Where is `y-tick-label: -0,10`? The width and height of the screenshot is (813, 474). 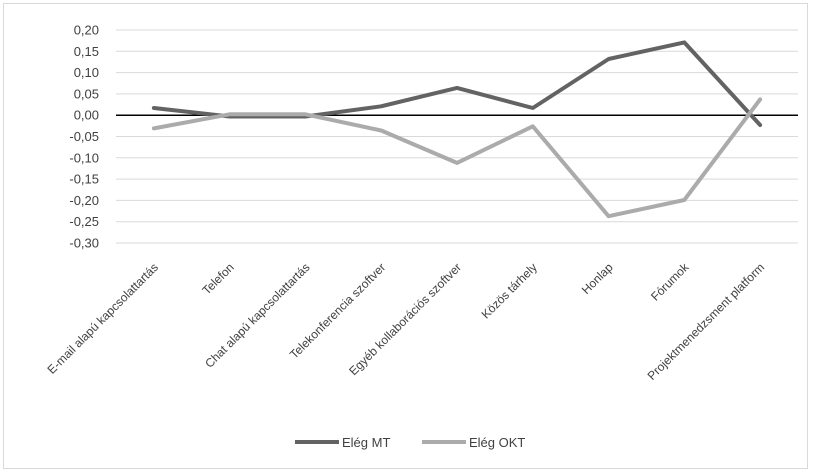
y-tick-label: -0,10 is located at coordinates (84, 157).